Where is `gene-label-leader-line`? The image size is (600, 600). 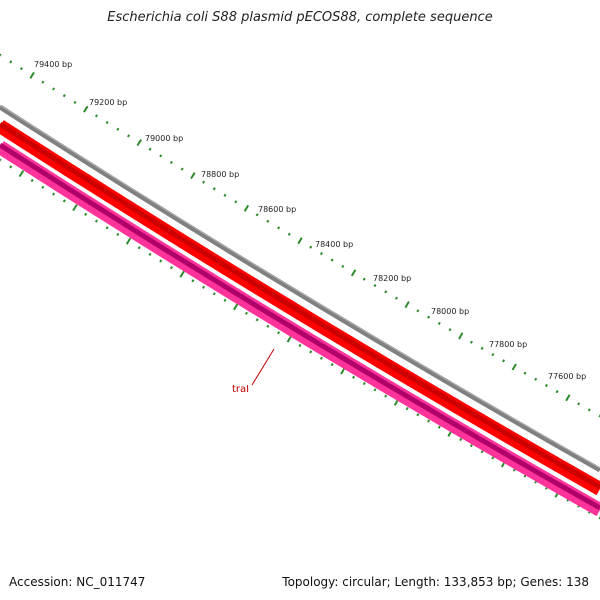
gene-label-leader-line is located at coordinates (263, 367).